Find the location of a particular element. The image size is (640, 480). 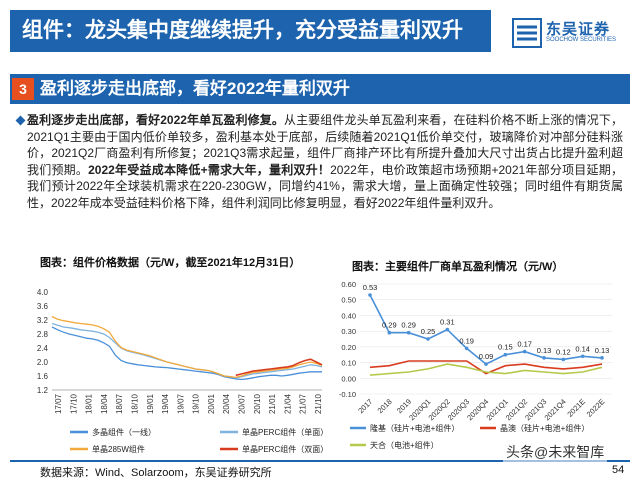

logo-name: 东吴证券 is located at coordinates (578, 29).